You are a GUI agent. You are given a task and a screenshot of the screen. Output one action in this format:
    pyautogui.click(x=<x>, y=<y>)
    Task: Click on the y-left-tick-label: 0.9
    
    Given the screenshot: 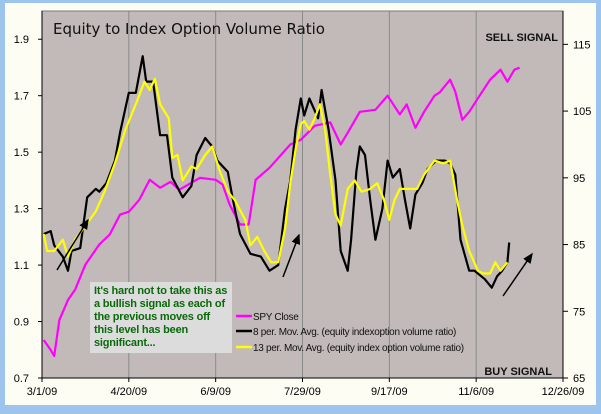 What is the action you would take?
    pyautogui.click(x=21, y=323)
    